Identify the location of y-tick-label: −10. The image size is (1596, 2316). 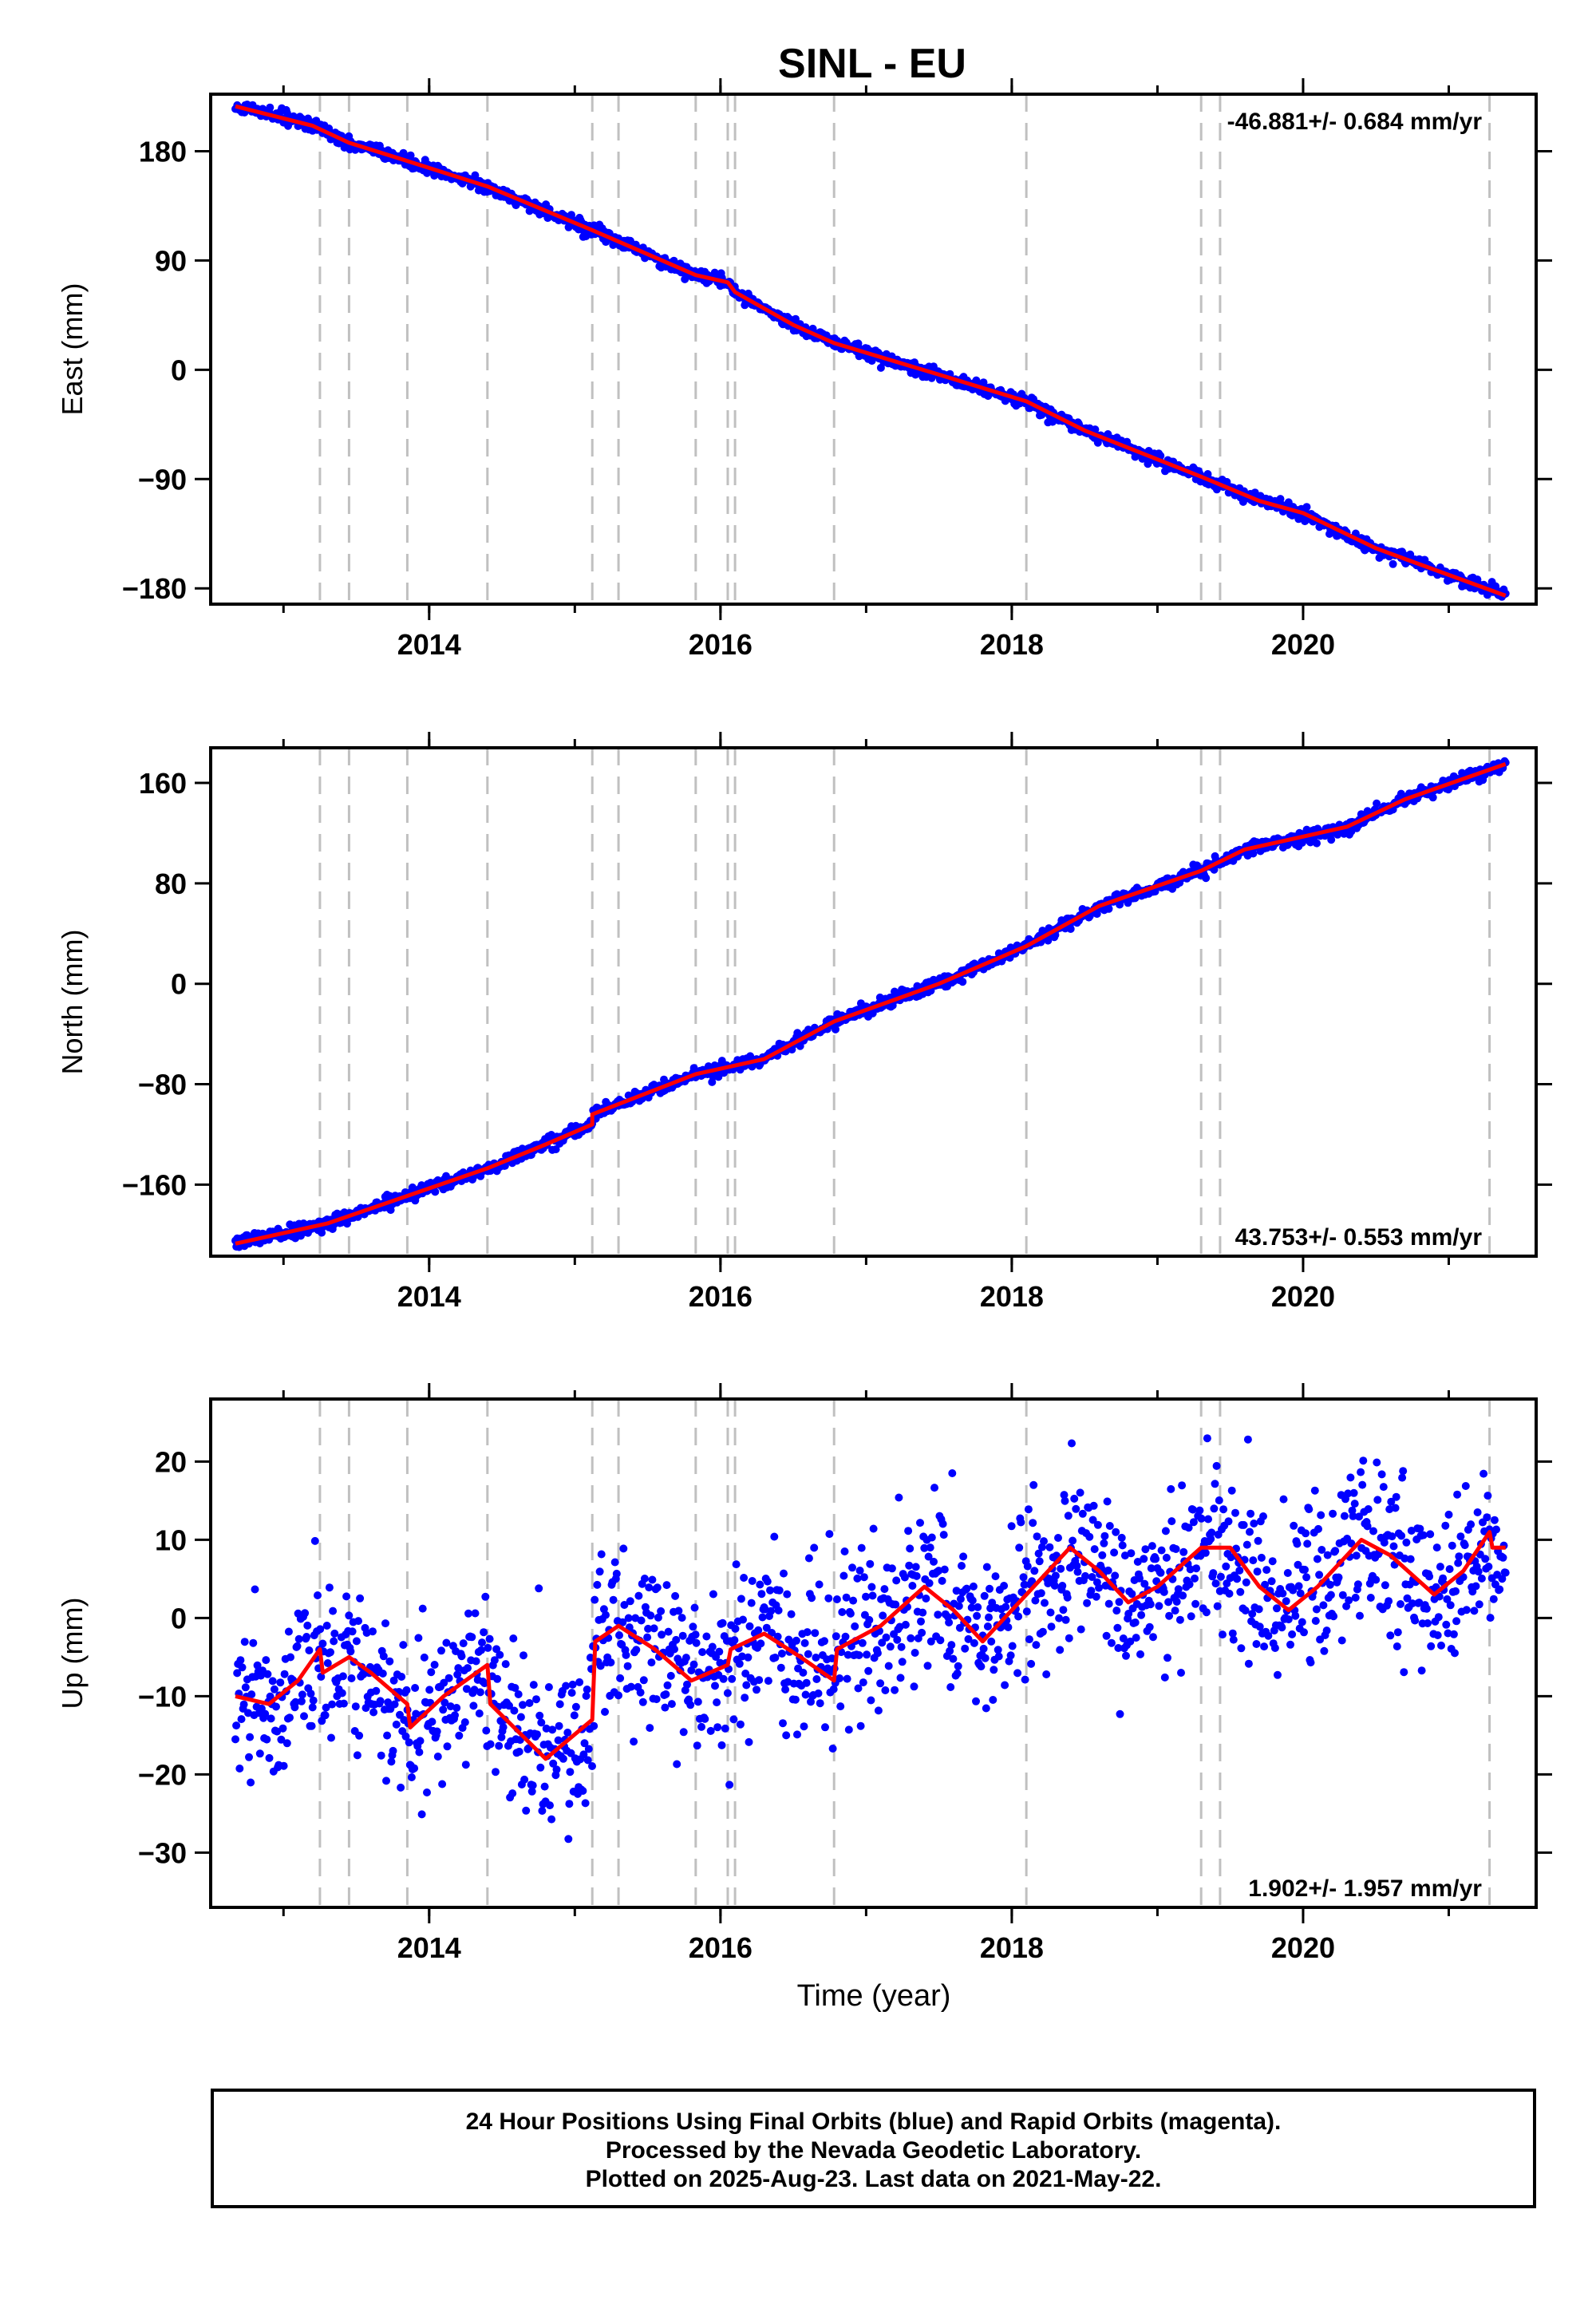
(162, 1697).